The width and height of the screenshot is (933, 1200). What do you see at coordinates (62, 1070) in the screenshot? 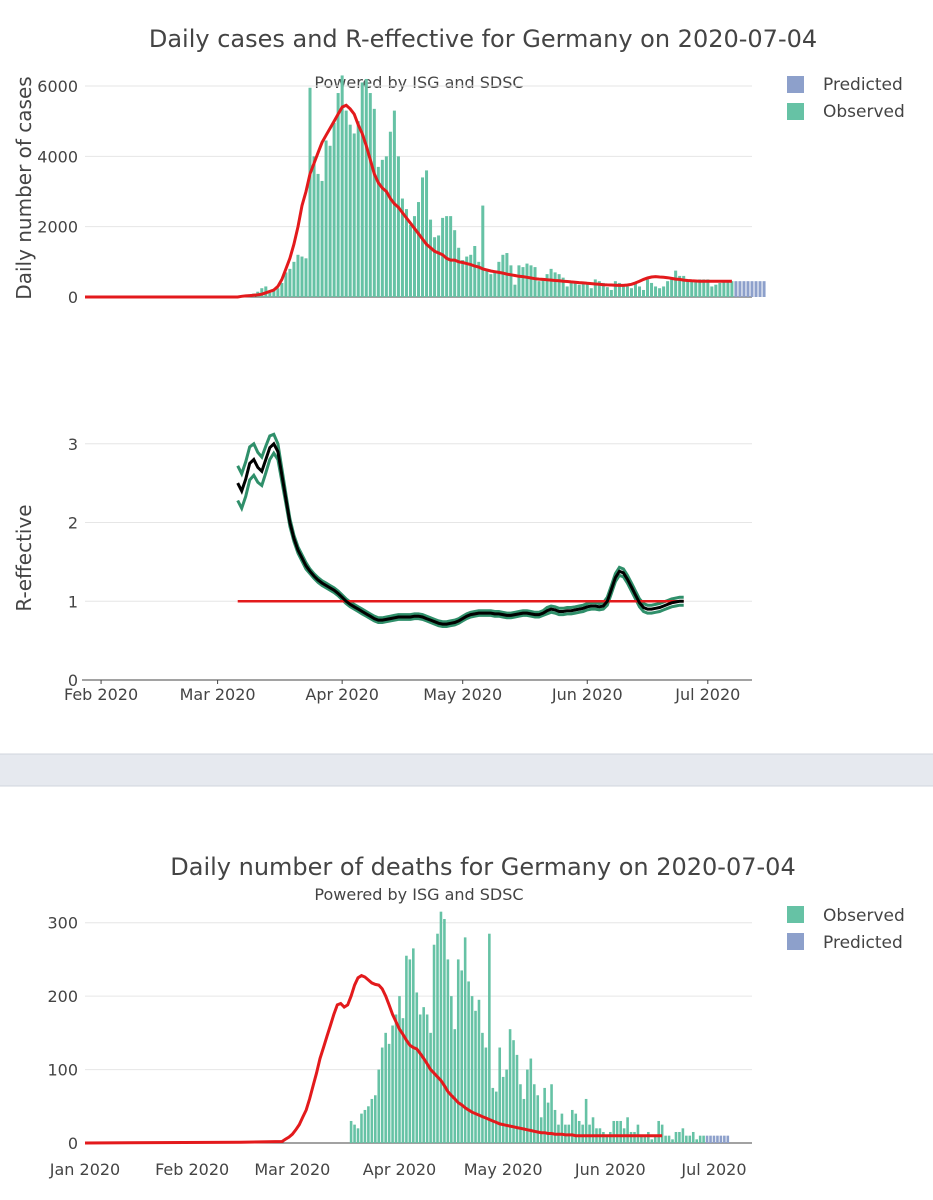
I see `deaths-y-tick-label: 100` at bounding box center [62, 1070].